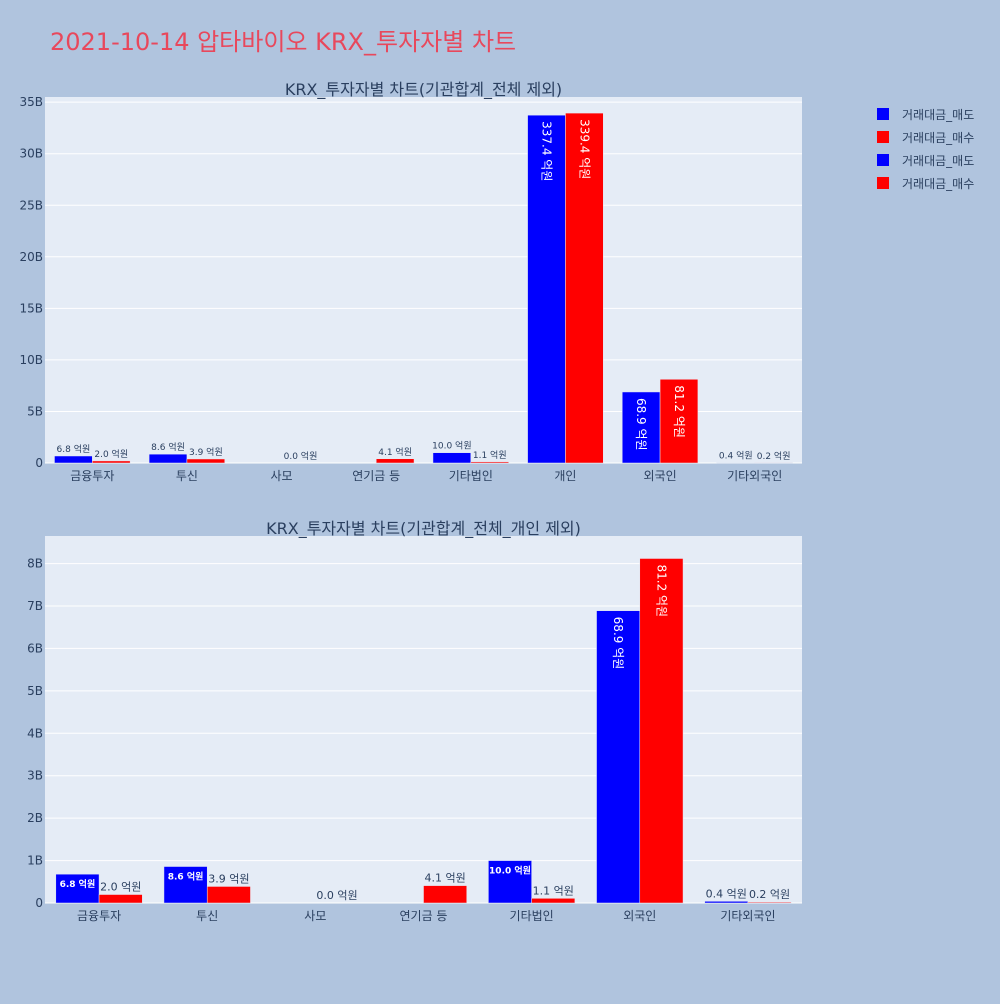 This screenshot has height=1004, width=1000. What do you see at coordinates (31, 205) in the screenshot?
I see `y-tick-label: 25B` at bounding box center [31, 205].